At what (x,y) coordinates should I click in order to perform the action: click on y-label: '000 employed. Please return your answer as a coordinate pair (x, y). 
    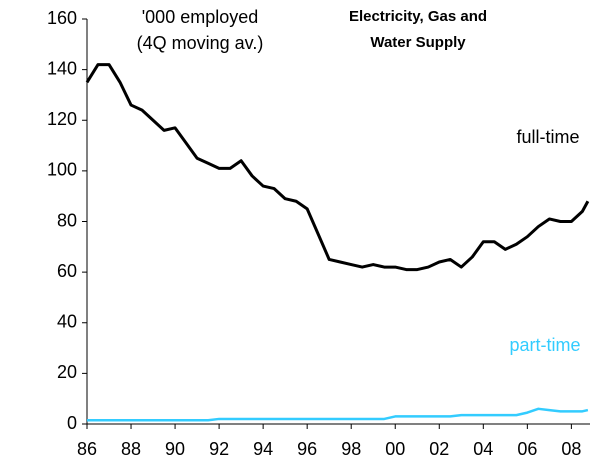
    Looking at the image, I should click on (200, 17).